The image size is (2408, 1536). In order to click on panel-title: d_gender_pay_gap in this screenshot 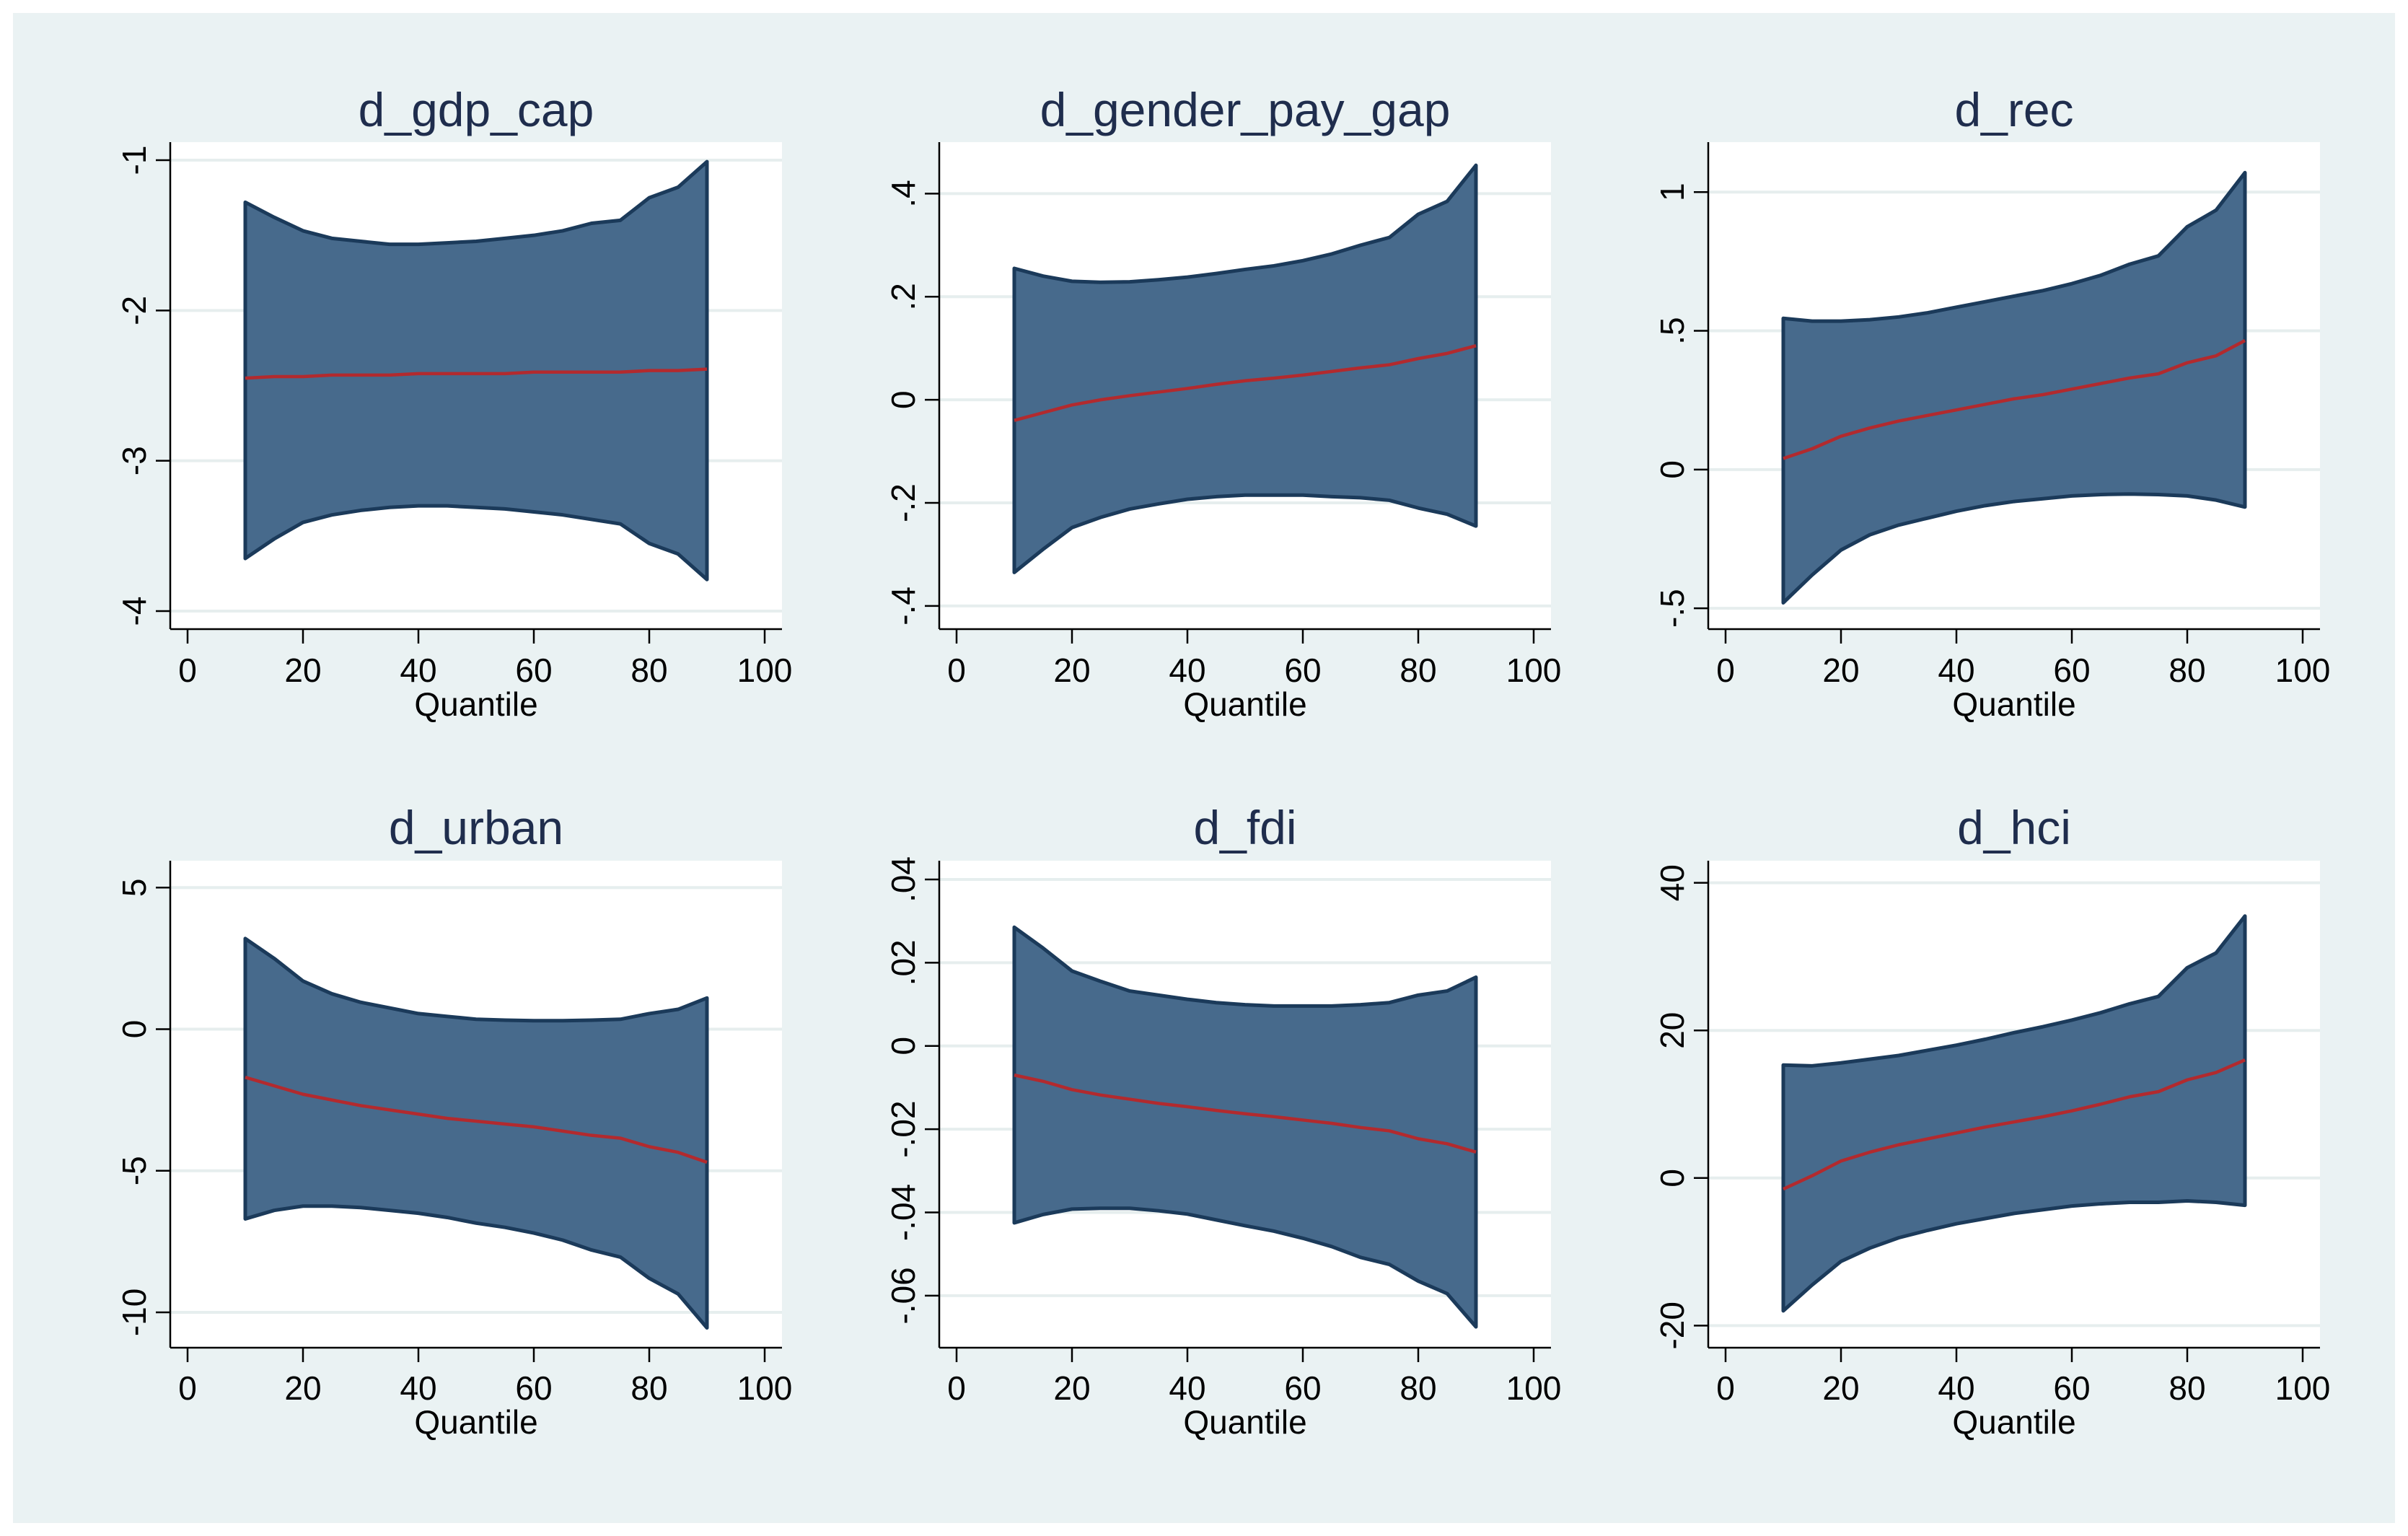, I will do `click(1245, 109)`.